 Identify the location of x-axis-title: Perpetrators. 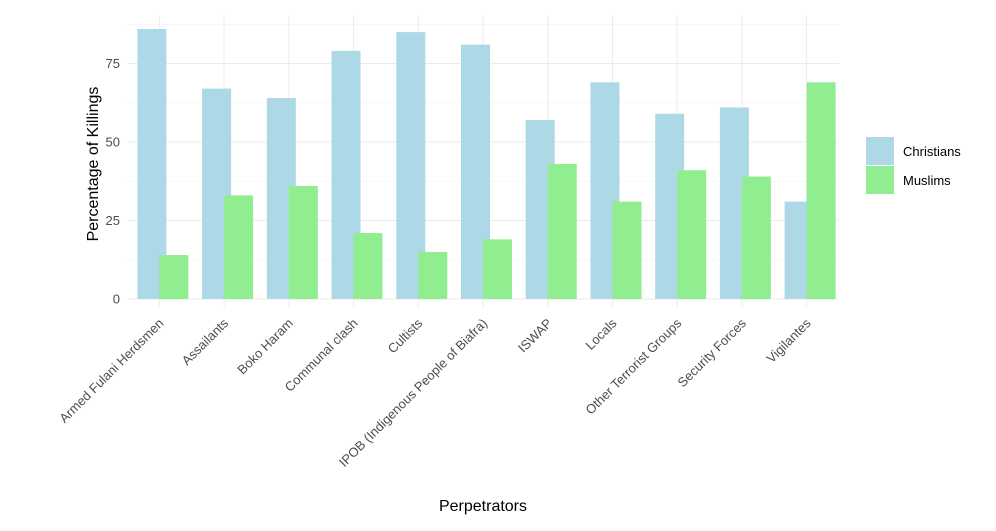
(483, 506).